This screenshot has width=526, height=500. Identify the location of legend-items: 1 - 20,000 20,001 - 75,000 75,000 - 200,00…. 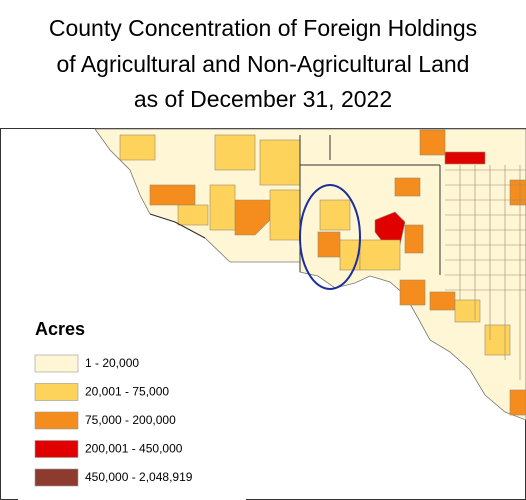
(113, 420).